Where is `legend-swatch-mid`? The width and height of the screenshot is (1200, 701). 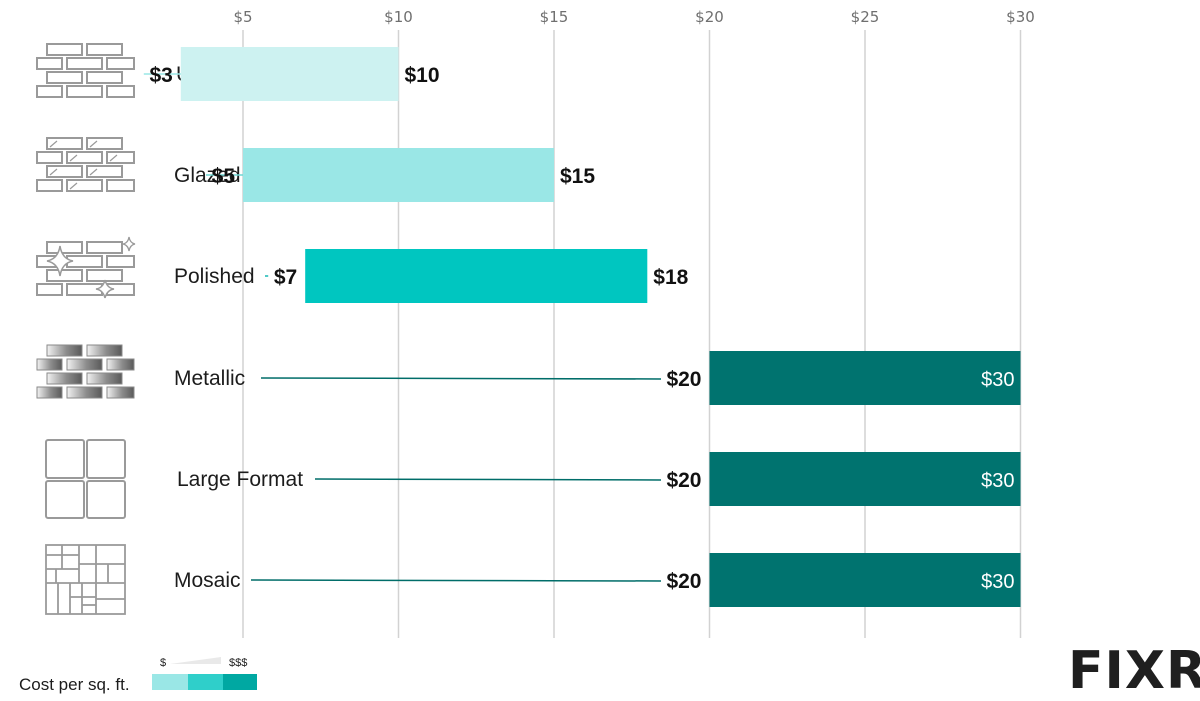 legend-swatch-mid is located at coordinates (205, 682).